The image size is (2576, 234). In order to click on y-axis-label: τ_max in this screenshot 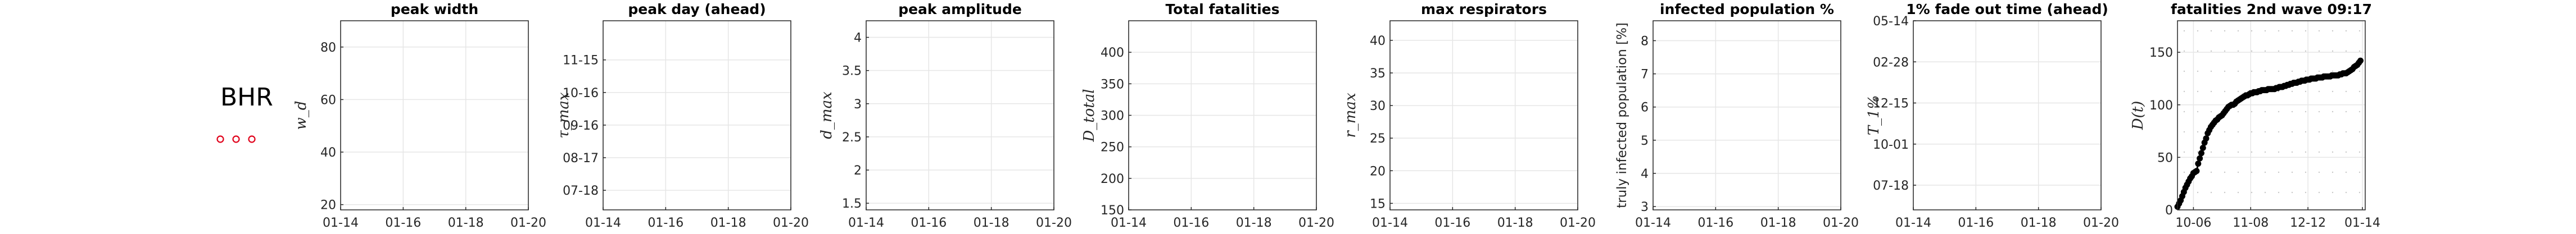, I will do `click(563, 115)`.